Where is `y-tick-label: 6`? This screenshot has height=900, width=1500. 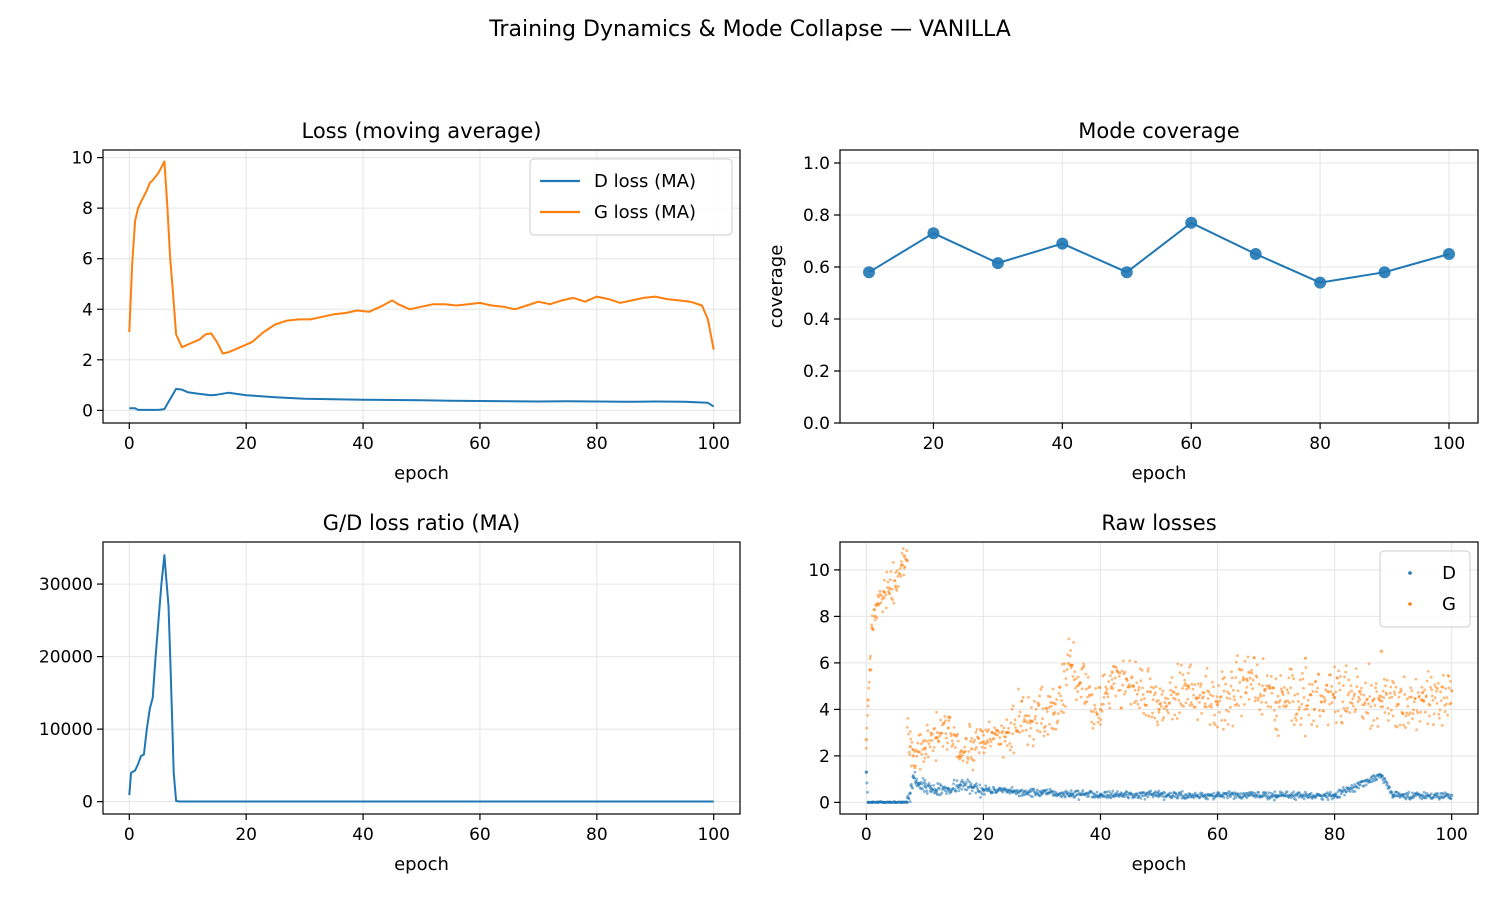
y-tick-label: 6 is located at coordinates (824, 664).